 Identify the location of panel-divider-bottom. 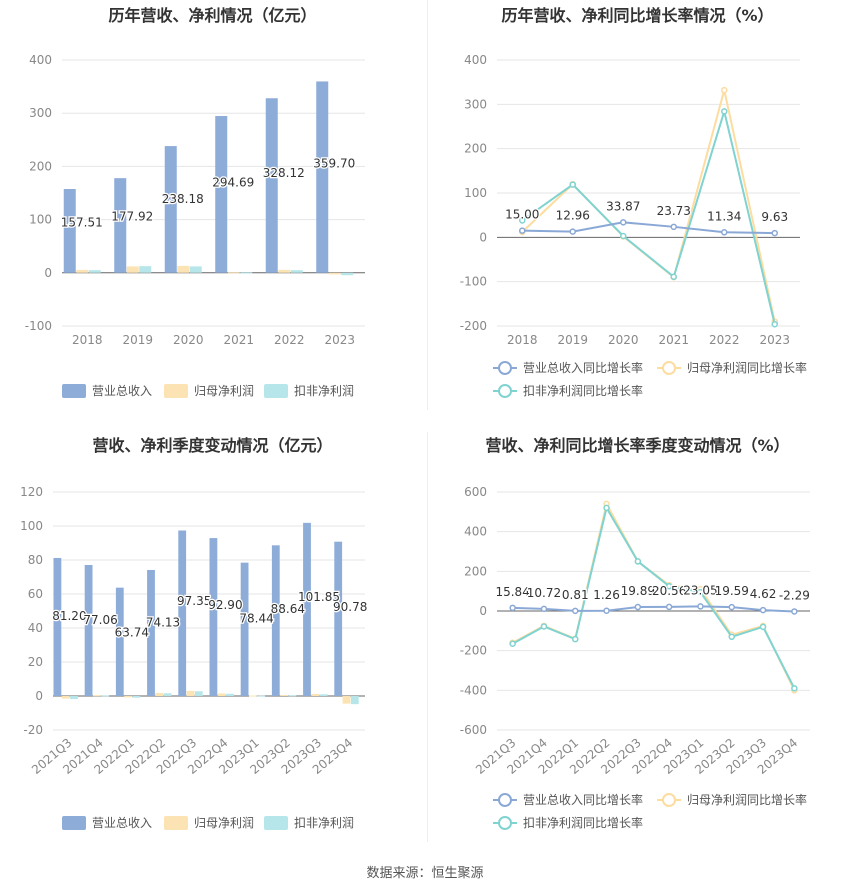
(427, 637).